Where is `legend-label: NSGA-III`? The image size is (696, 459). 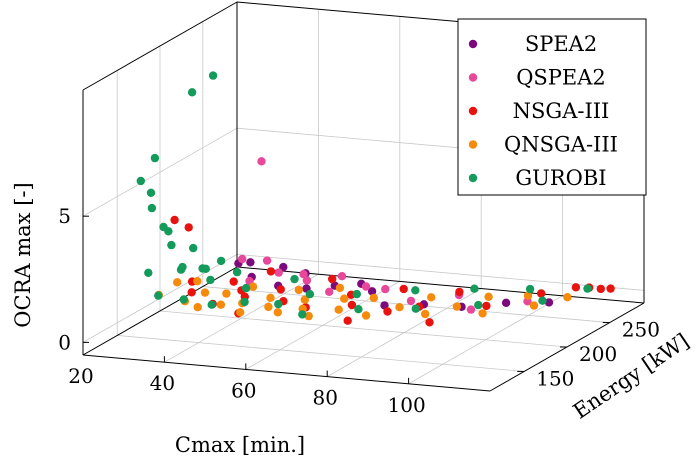 legend-label: NSGA-III is located at coordinates (561, 111).